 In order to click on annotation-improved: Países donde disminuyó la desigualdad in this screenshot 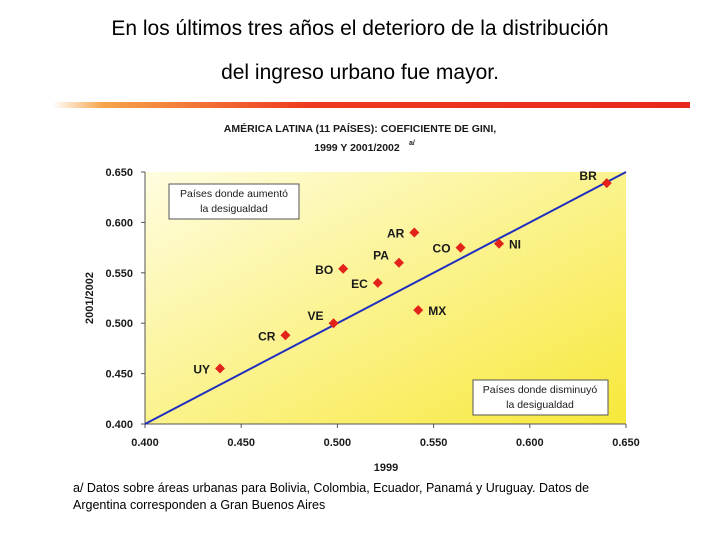, I will do `click(540, 397)`.